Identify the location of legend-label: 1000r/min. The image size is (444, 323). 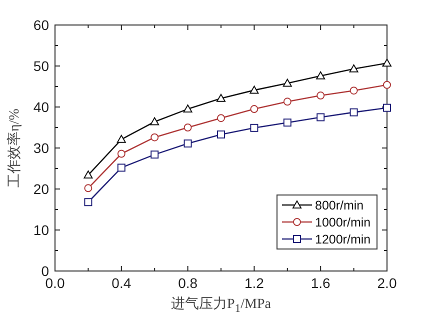
(343, 223).